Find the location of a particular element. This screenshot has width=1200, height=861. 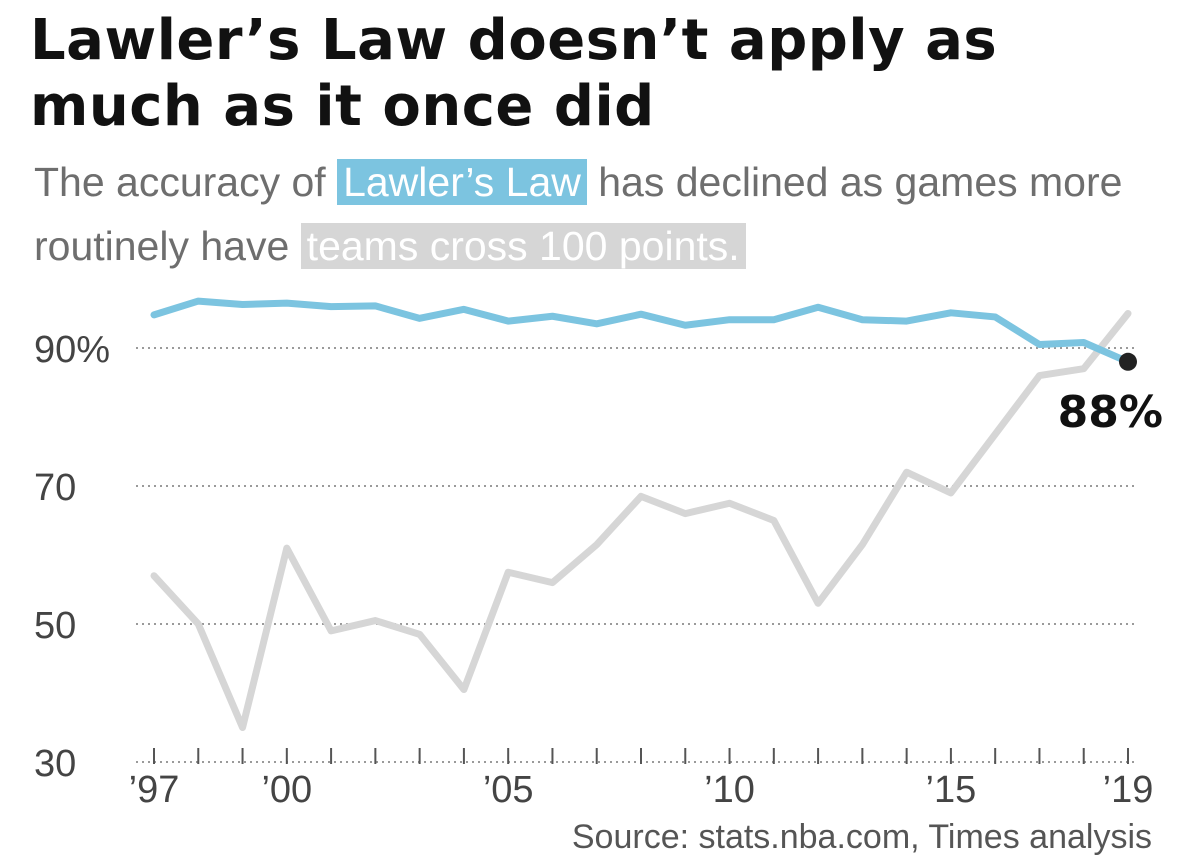

y-tick-label-70: 70 is located at coordinates (55, 488).